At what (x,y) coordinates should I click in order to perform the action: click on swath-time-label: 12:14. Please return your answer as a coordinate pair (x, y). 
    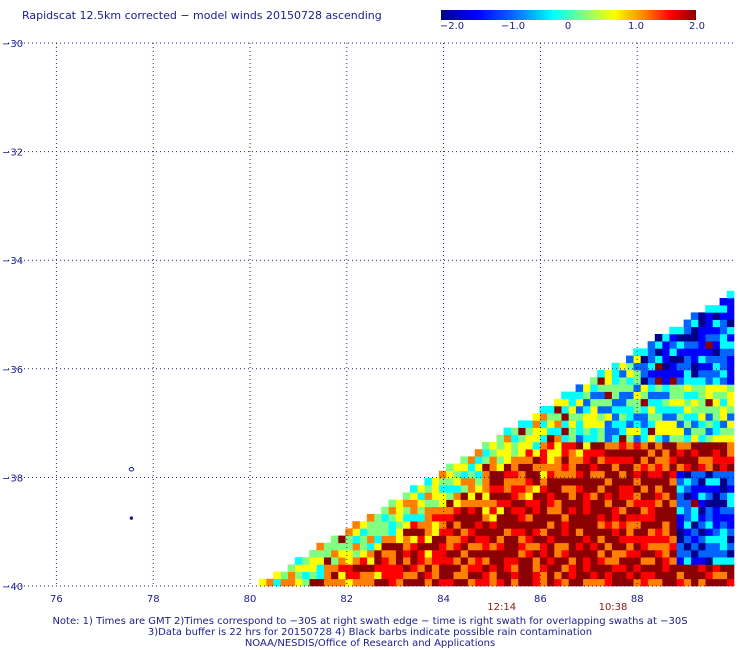
    Looking at the image, I should click on (501, 607).